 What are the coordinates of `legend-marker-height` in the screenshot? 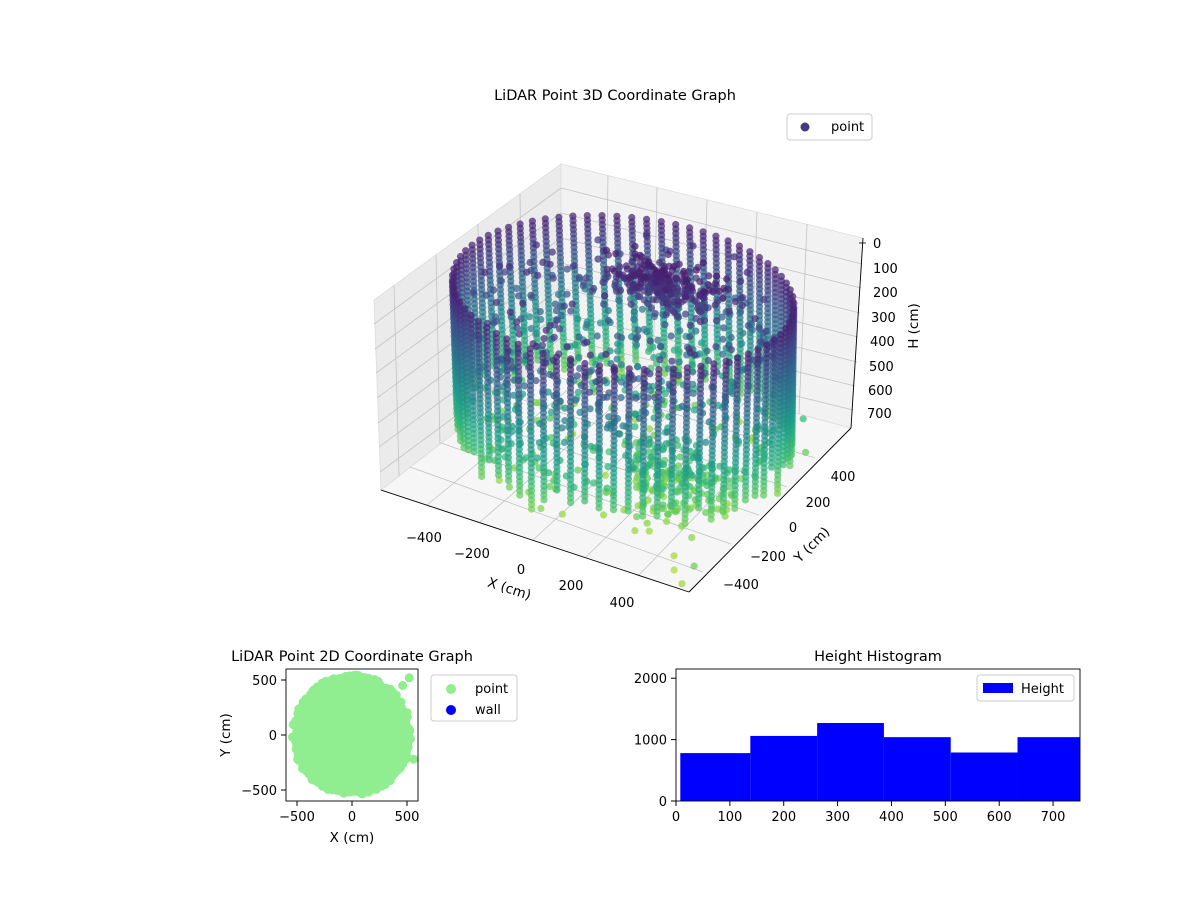 It's located at (998, 688).